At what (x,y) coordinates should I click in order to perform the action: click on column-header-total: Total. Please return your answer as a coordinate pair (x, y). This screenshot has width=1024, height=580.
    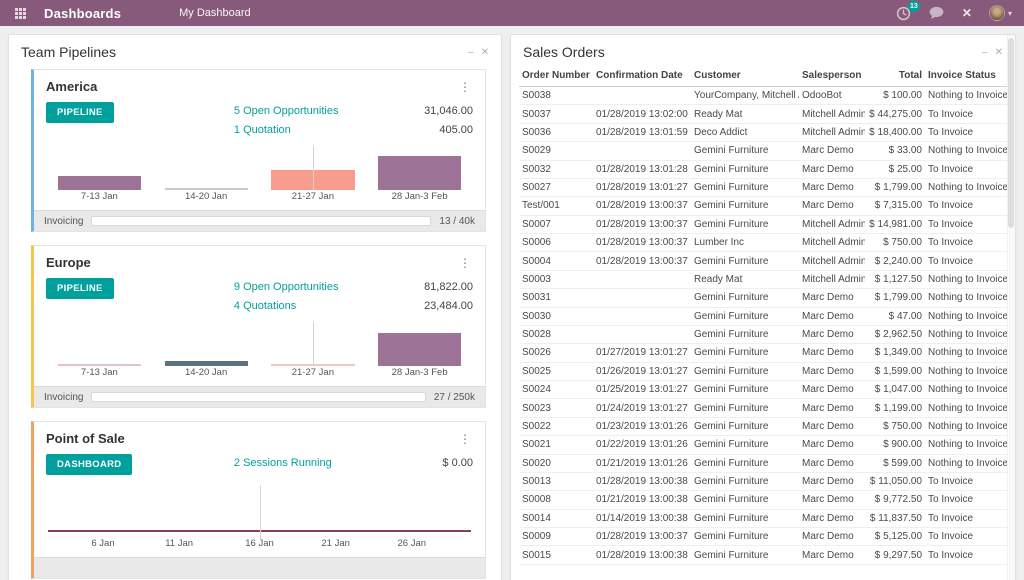
    Looking at the image, I should click on (895, 77).